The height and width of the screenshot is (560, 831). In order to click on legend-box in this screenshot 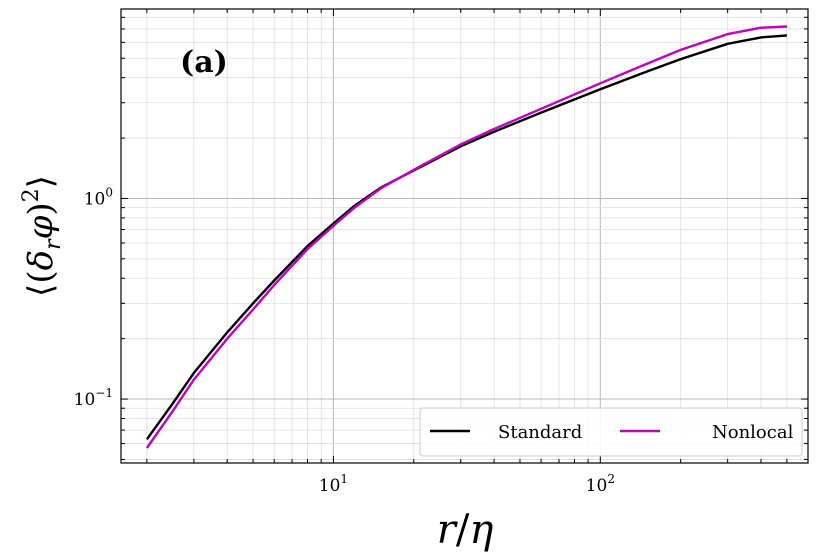, I will do `click(611, 432)`.